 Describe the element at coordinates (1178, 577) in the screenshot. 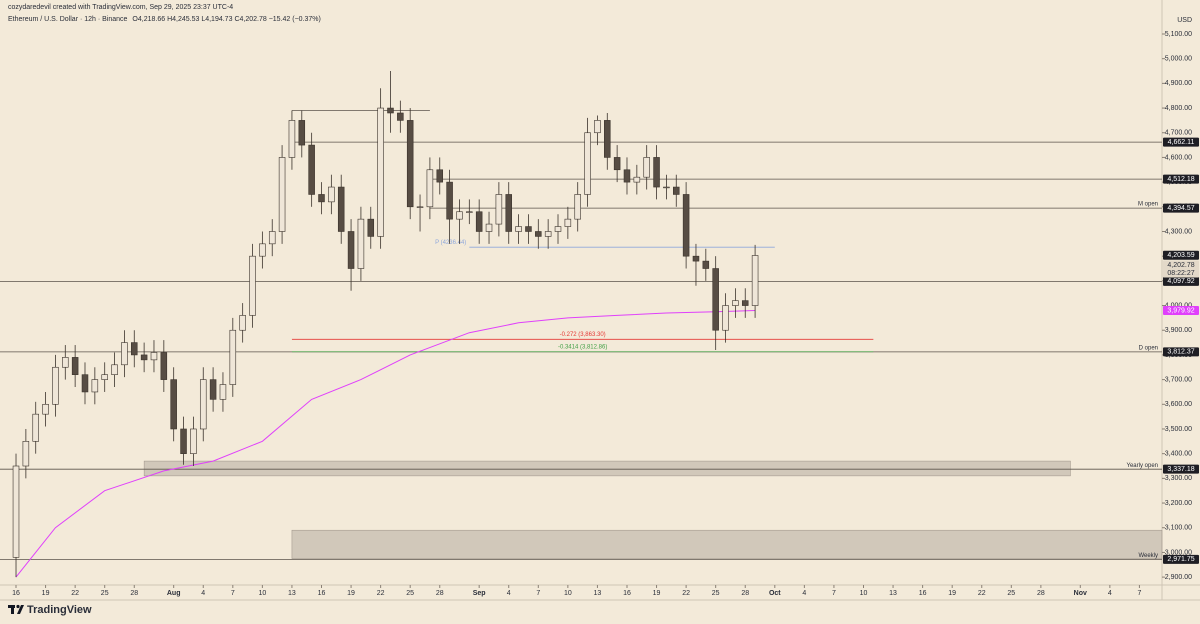

I see `y-tick-label: 2,900.00` at that location.